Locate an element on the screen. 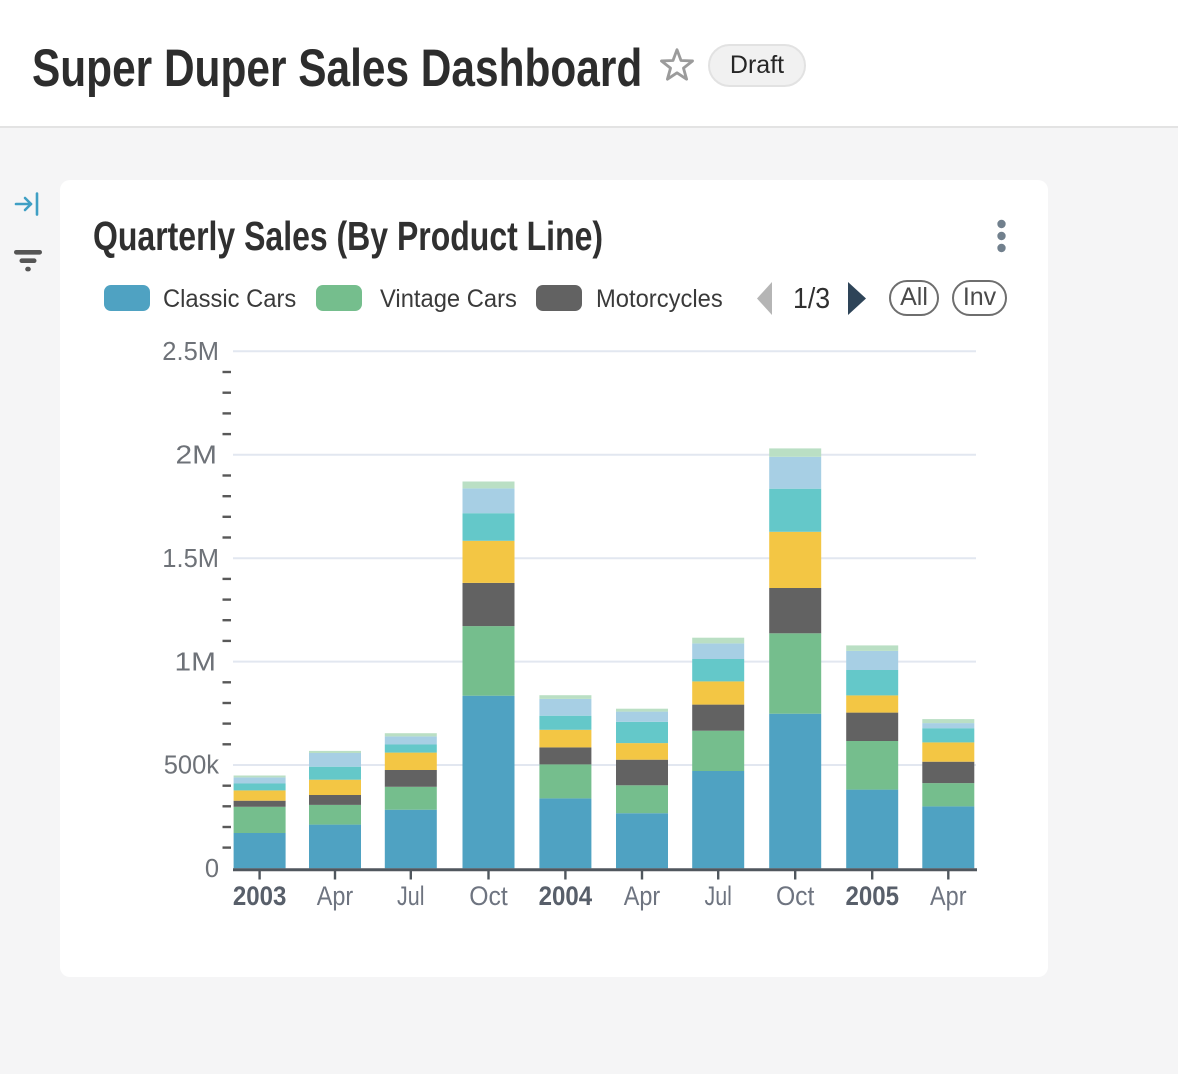  svg-text: 1M is located at coordinates (195, 661).